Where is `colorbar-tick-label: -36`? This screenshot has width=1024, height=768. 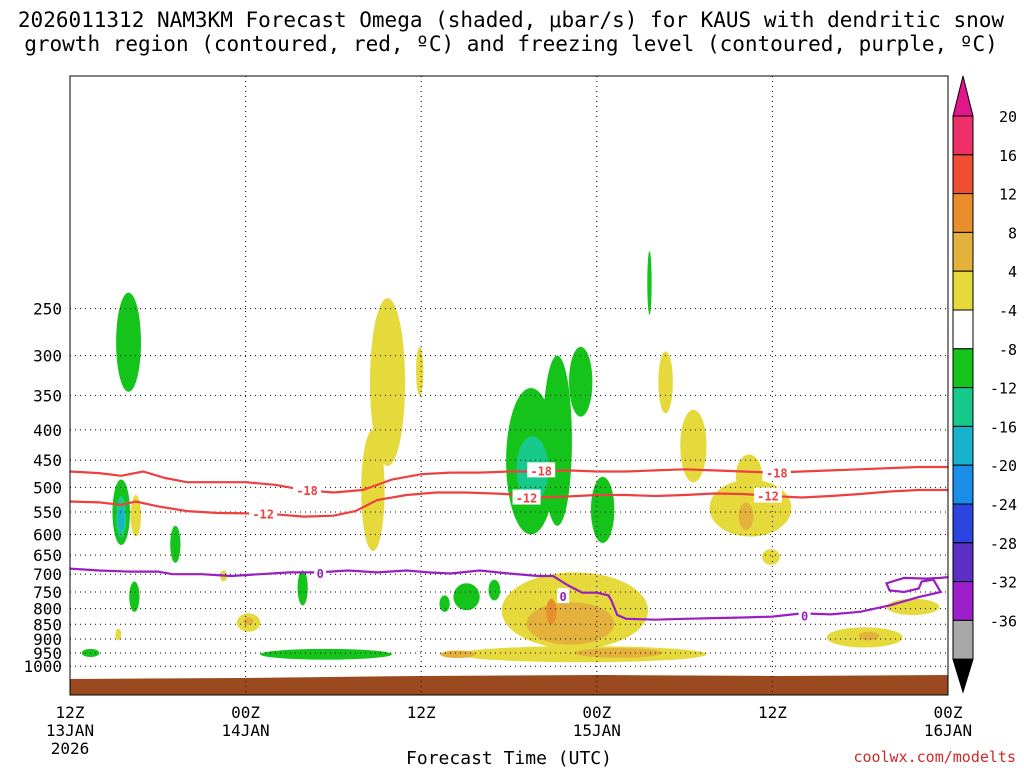 colorbar-tick-label: -36 is located at coordinates (1003, 621).